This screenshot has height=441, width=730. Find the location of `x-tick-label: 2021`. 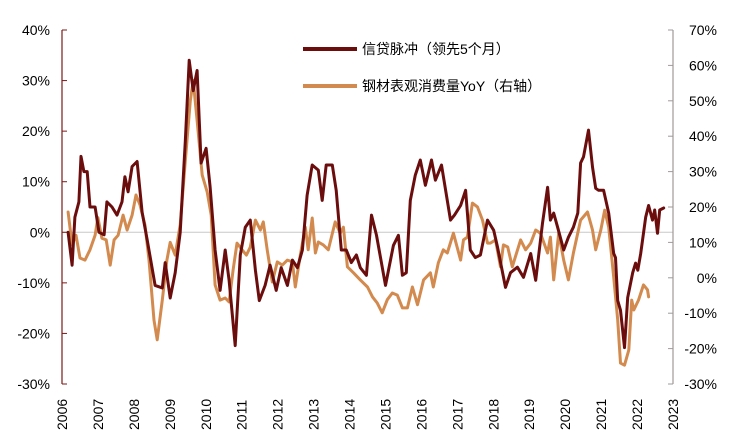

x-tick-label: 2021 is located at coordinates (601, 414).